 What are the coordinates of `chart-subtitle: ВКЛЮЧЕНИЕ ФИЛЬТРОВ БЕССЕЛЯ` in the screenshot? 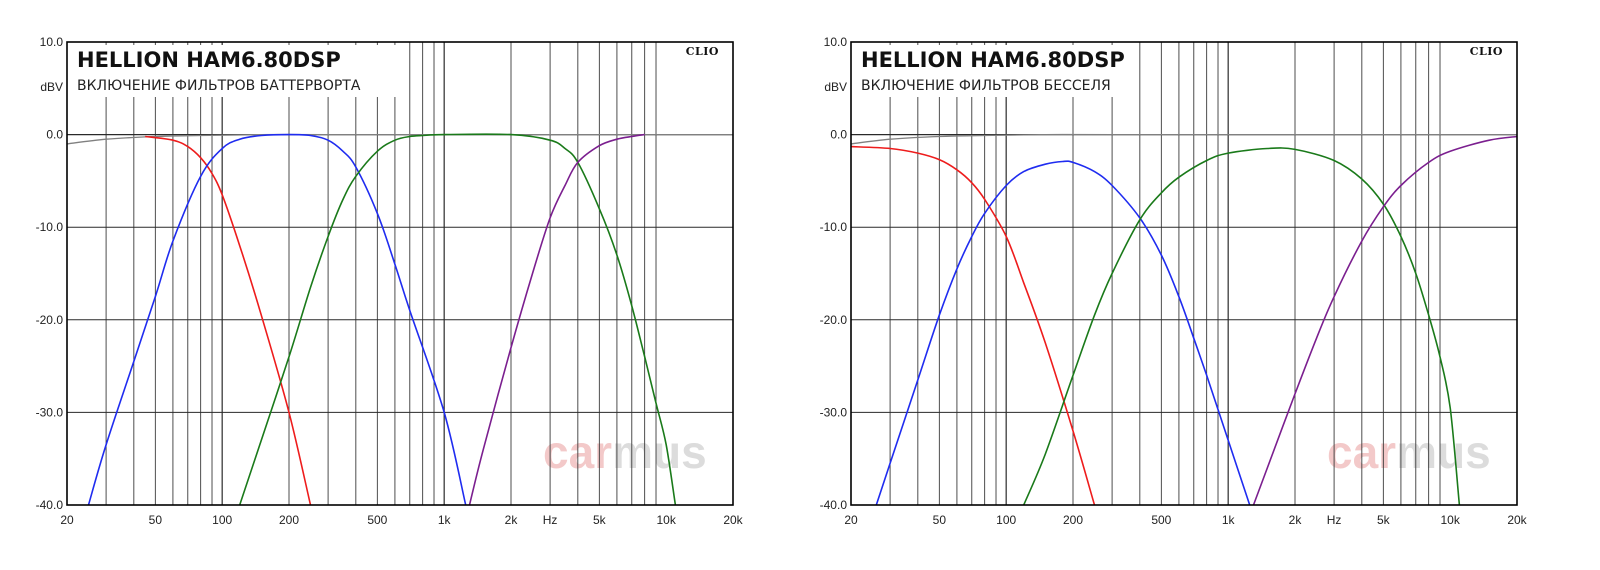 It's located at (986, 86).